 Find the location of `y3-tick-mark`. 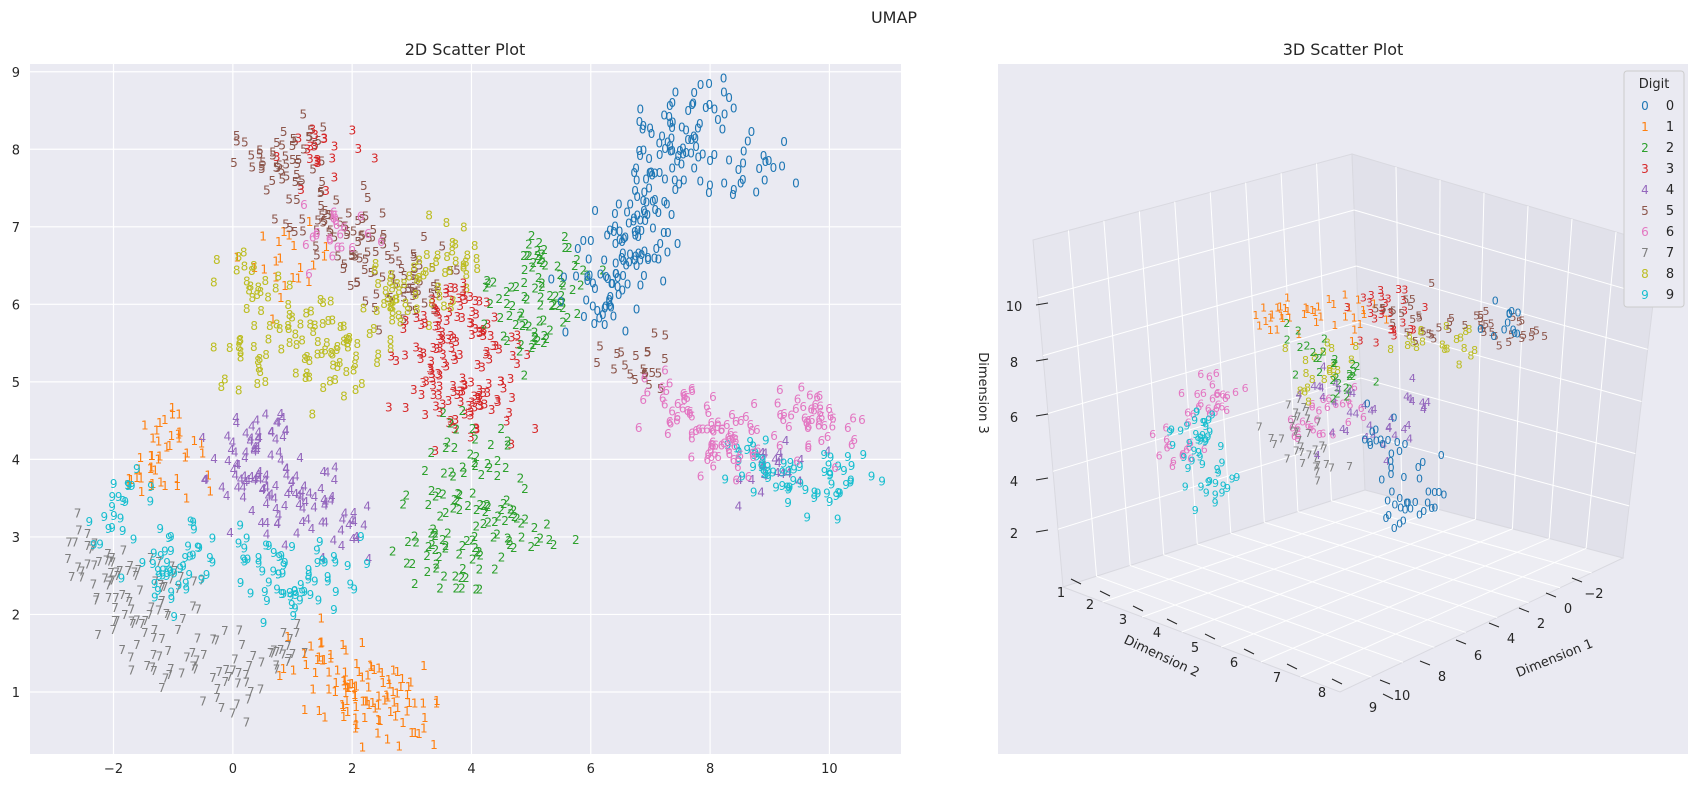

y3-tick-mark is located at coordinates (1105, 593).